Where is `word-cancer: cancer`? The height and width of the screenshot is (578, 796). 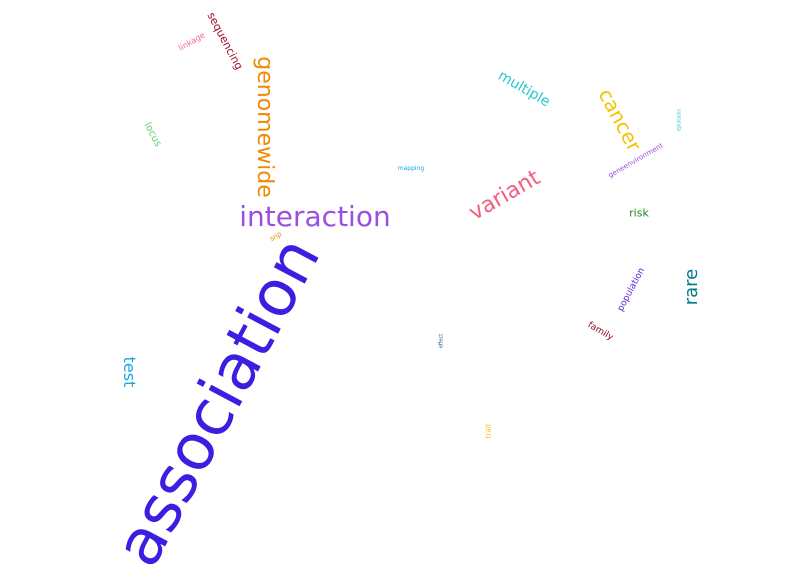 word-cancer: cancer is located at coordinates (620, 120).